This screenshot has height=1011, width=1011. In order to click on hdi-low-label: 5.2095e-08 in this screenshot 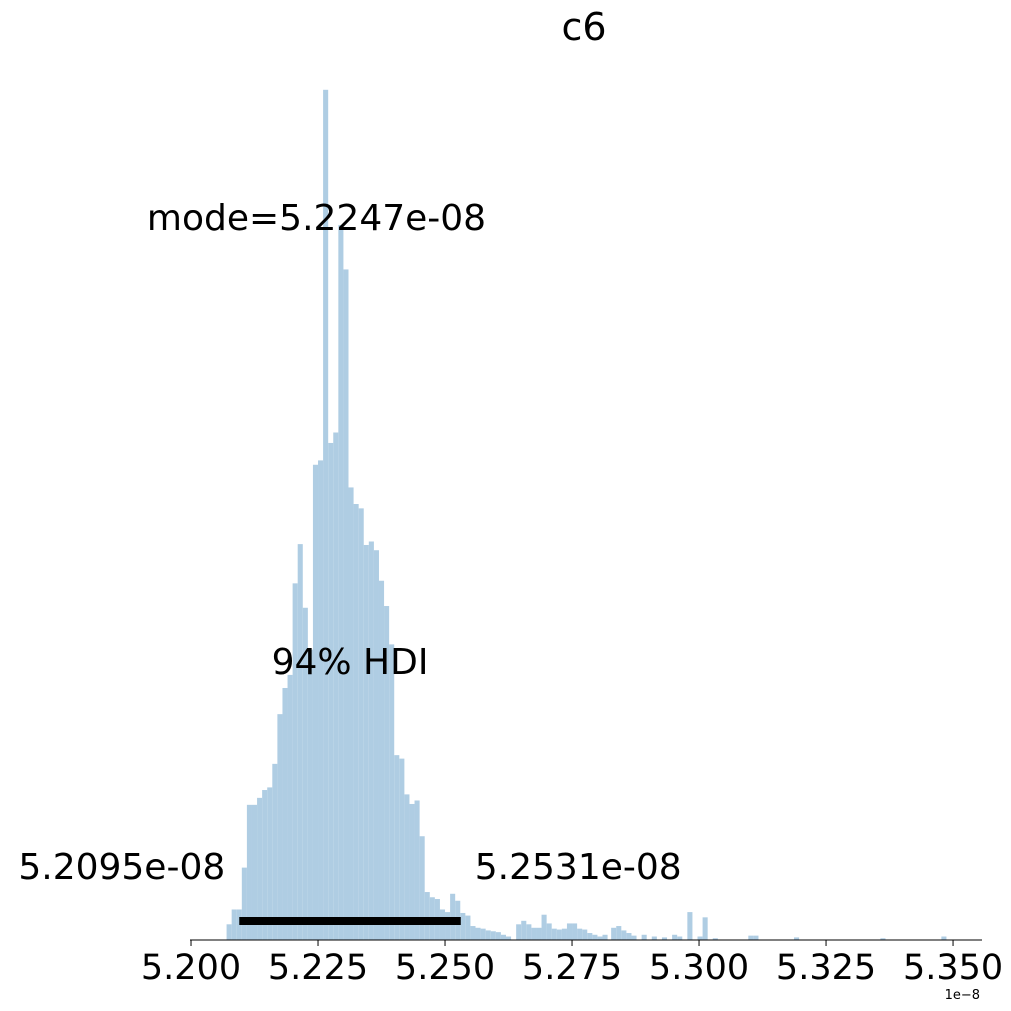, I will do `click(121, 867)`.